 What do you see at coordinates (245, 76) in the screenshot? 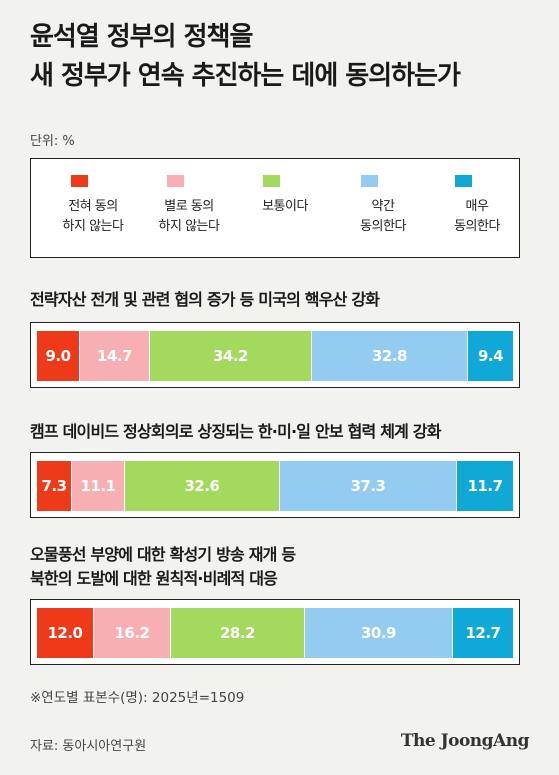
I see `chart-title-line-2: 새 정부가 연속 추진하는 데에 동의하는가` at bounding box center [245, 76].